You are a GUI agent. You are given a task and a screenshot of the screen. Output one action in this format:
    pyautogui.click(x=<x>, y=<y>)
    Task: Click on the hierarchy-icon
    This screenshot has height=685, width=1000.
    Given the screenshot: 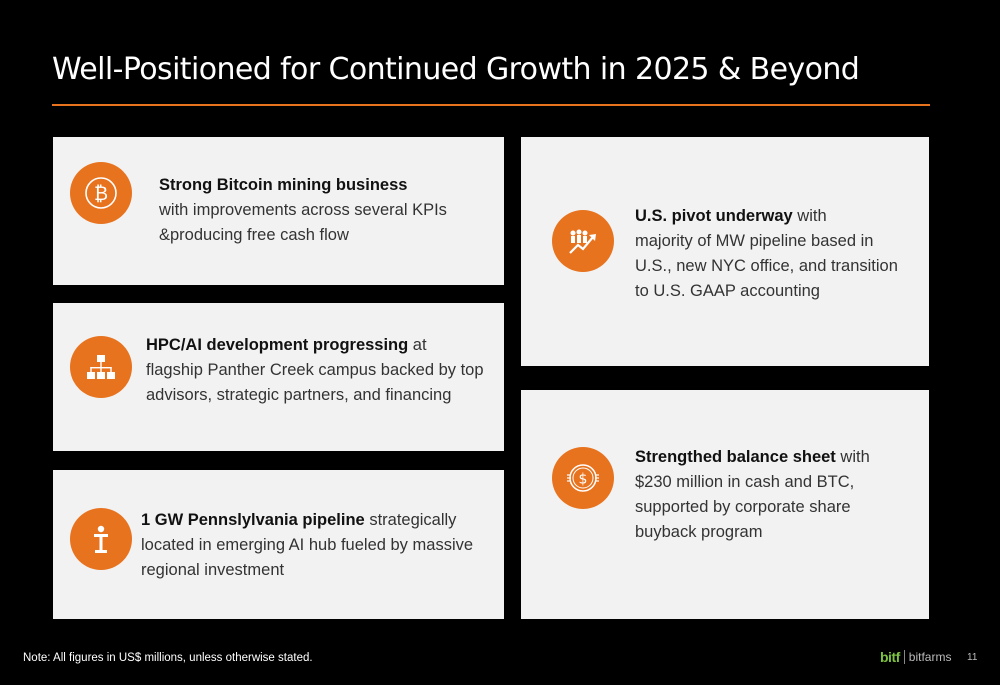 What is the action you would take?
    pyautogui.click(x=101, y=367)
    